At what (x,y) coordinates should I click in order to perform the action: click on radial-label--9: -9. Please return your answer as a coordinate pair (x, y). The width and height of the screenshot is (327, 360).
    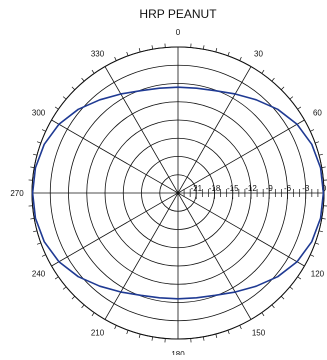
    Looking at the image, I should click on (270, 188).